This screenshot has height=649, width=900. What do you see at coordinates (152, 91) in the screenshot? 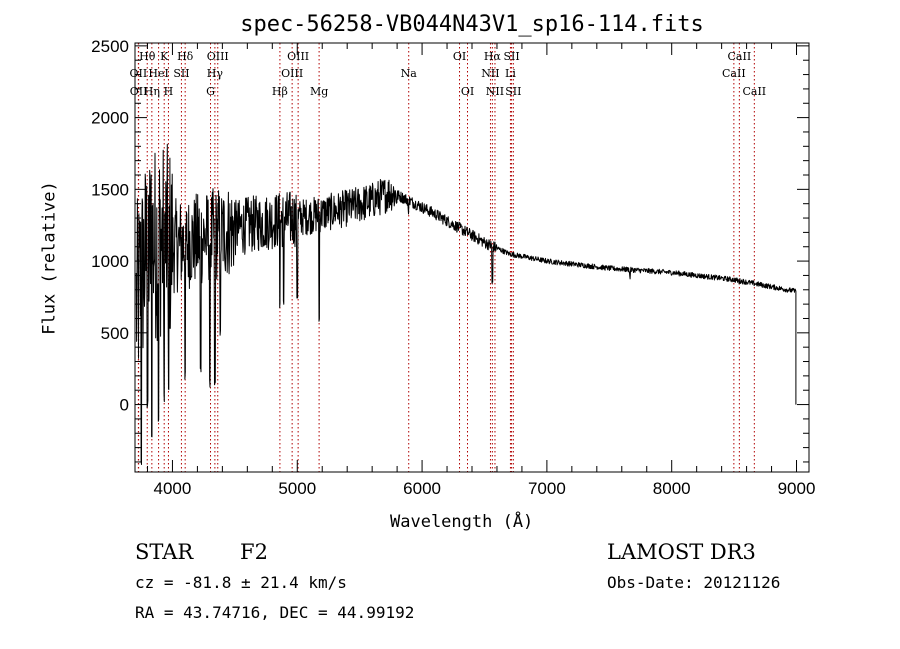
I see `line-marker-label: Hη` at bounding box center [152, 91].